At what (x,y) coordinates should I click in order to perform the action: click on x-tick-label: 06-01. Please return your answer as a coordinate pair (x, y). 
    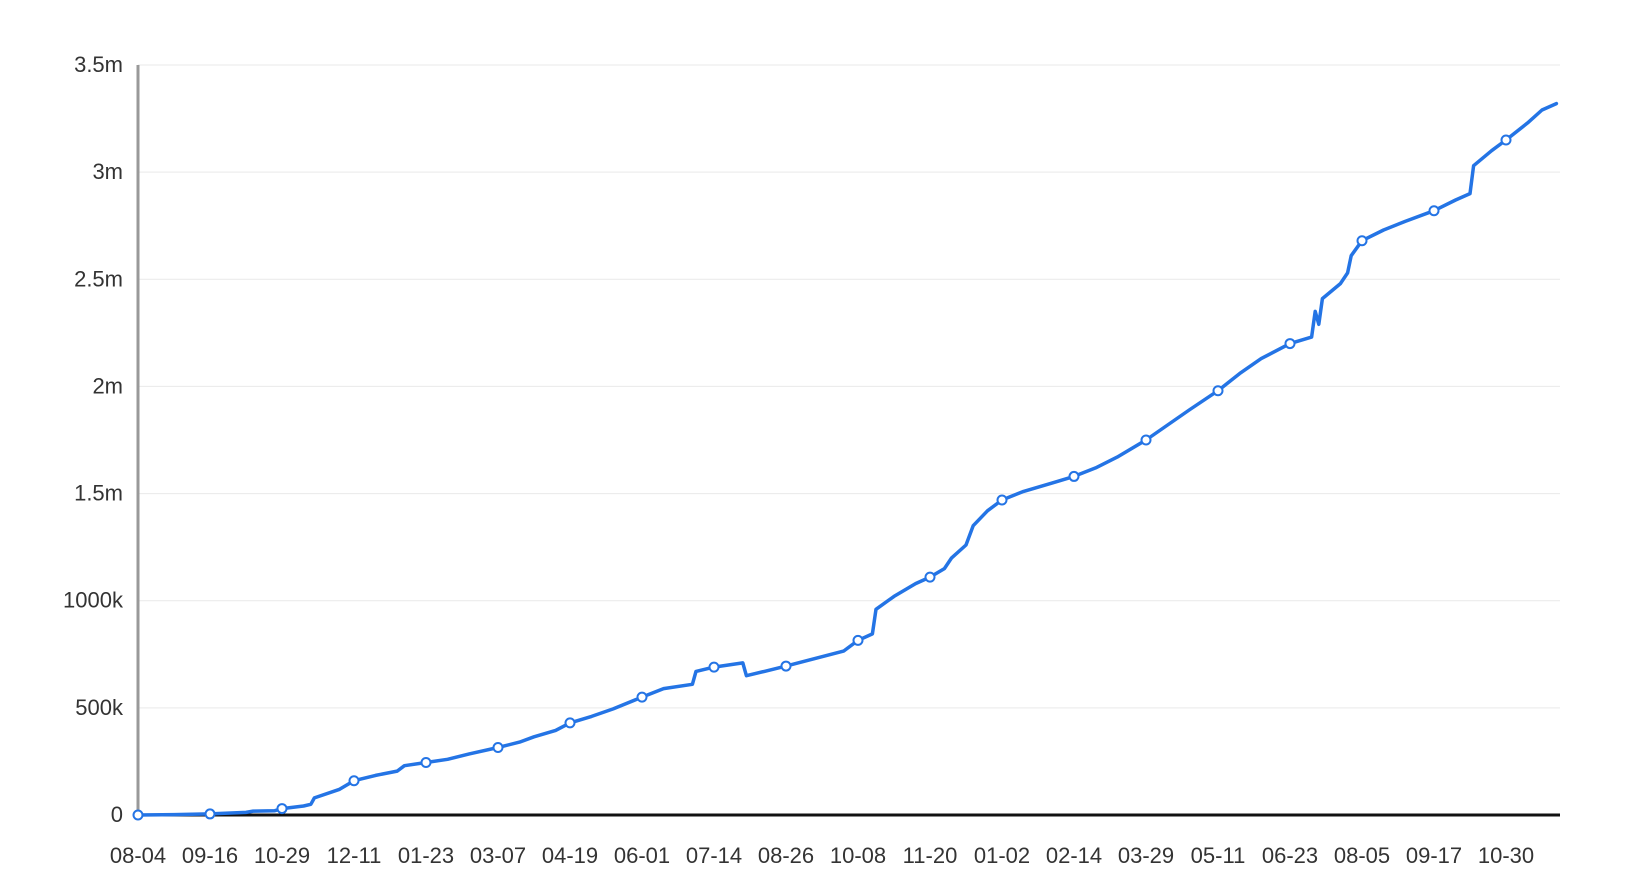
    Looking at the image, I should click on (642, 855).